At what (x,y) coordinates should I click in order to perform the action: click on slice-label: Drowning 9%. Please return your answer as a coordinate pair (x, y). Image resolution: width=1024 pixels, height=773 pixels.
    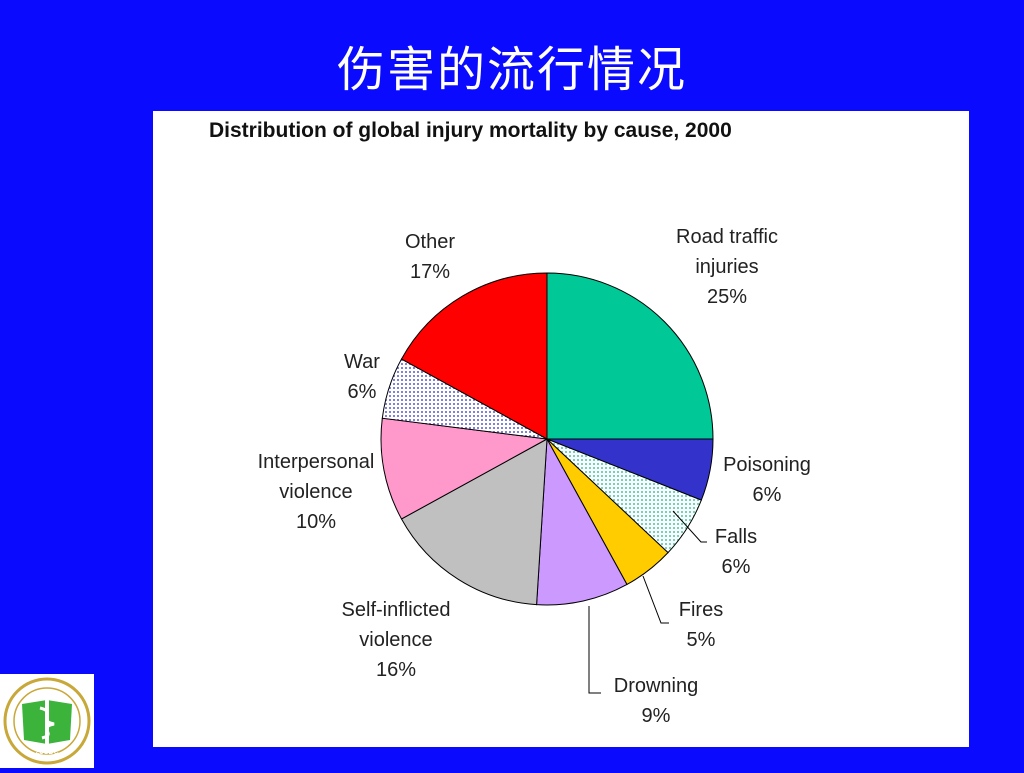
    Looking at the image, I should click on (656, 701).